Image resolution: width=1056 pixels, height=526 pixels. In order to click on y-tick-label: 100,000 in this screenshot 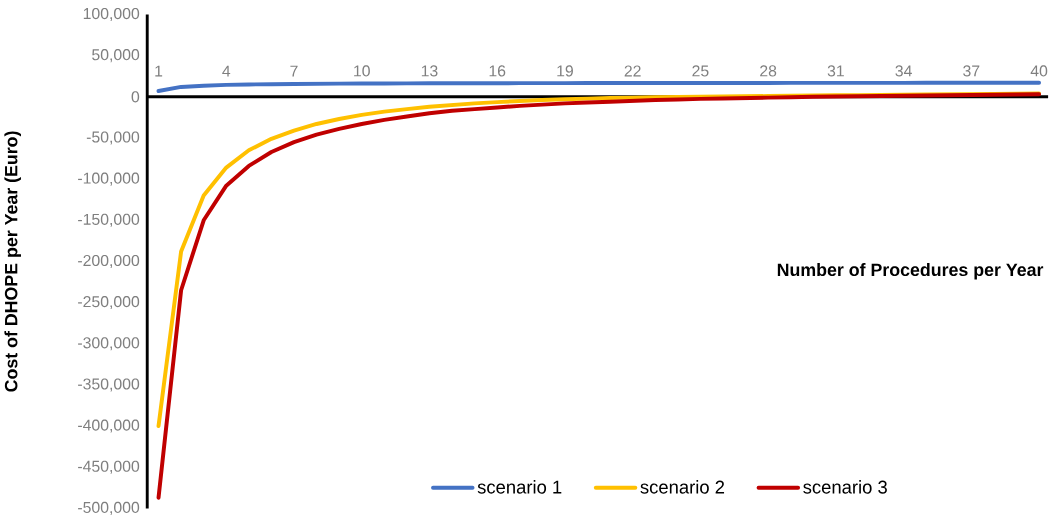, I will do `click(111, 15)`.